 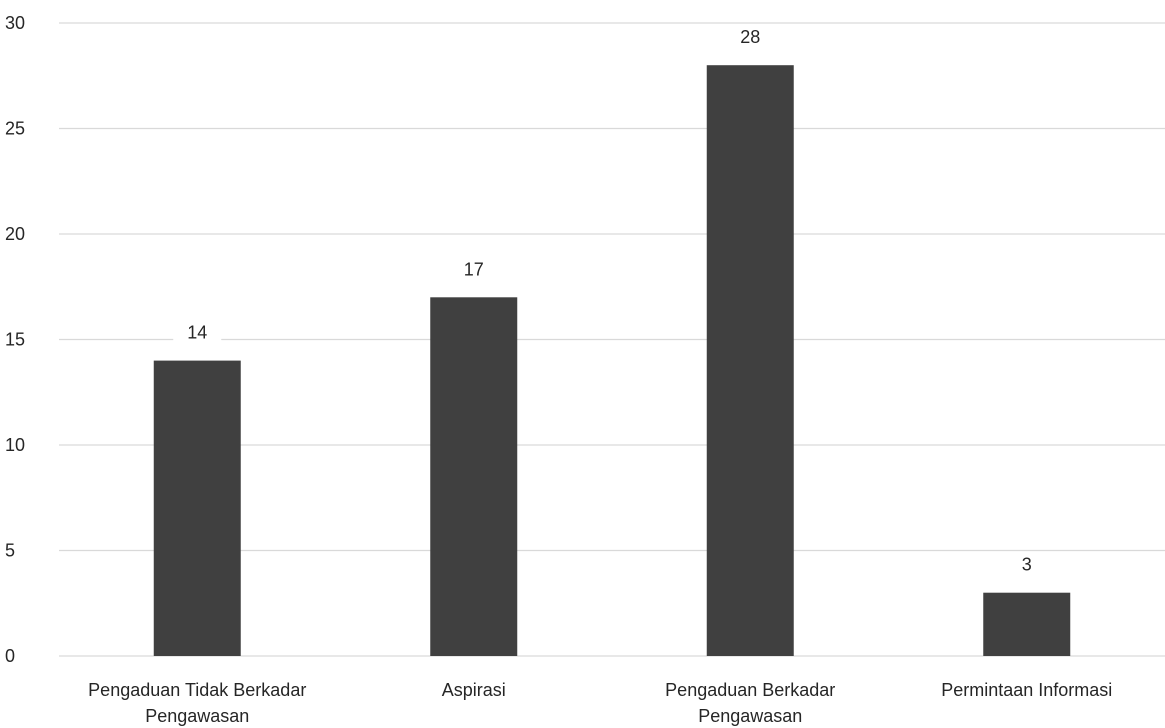 What do you see at coordinates (197, 690) in the screenshot?
I see `category-label: Pengaduan Tidak Berkadar` at bounding box center [197, 690].